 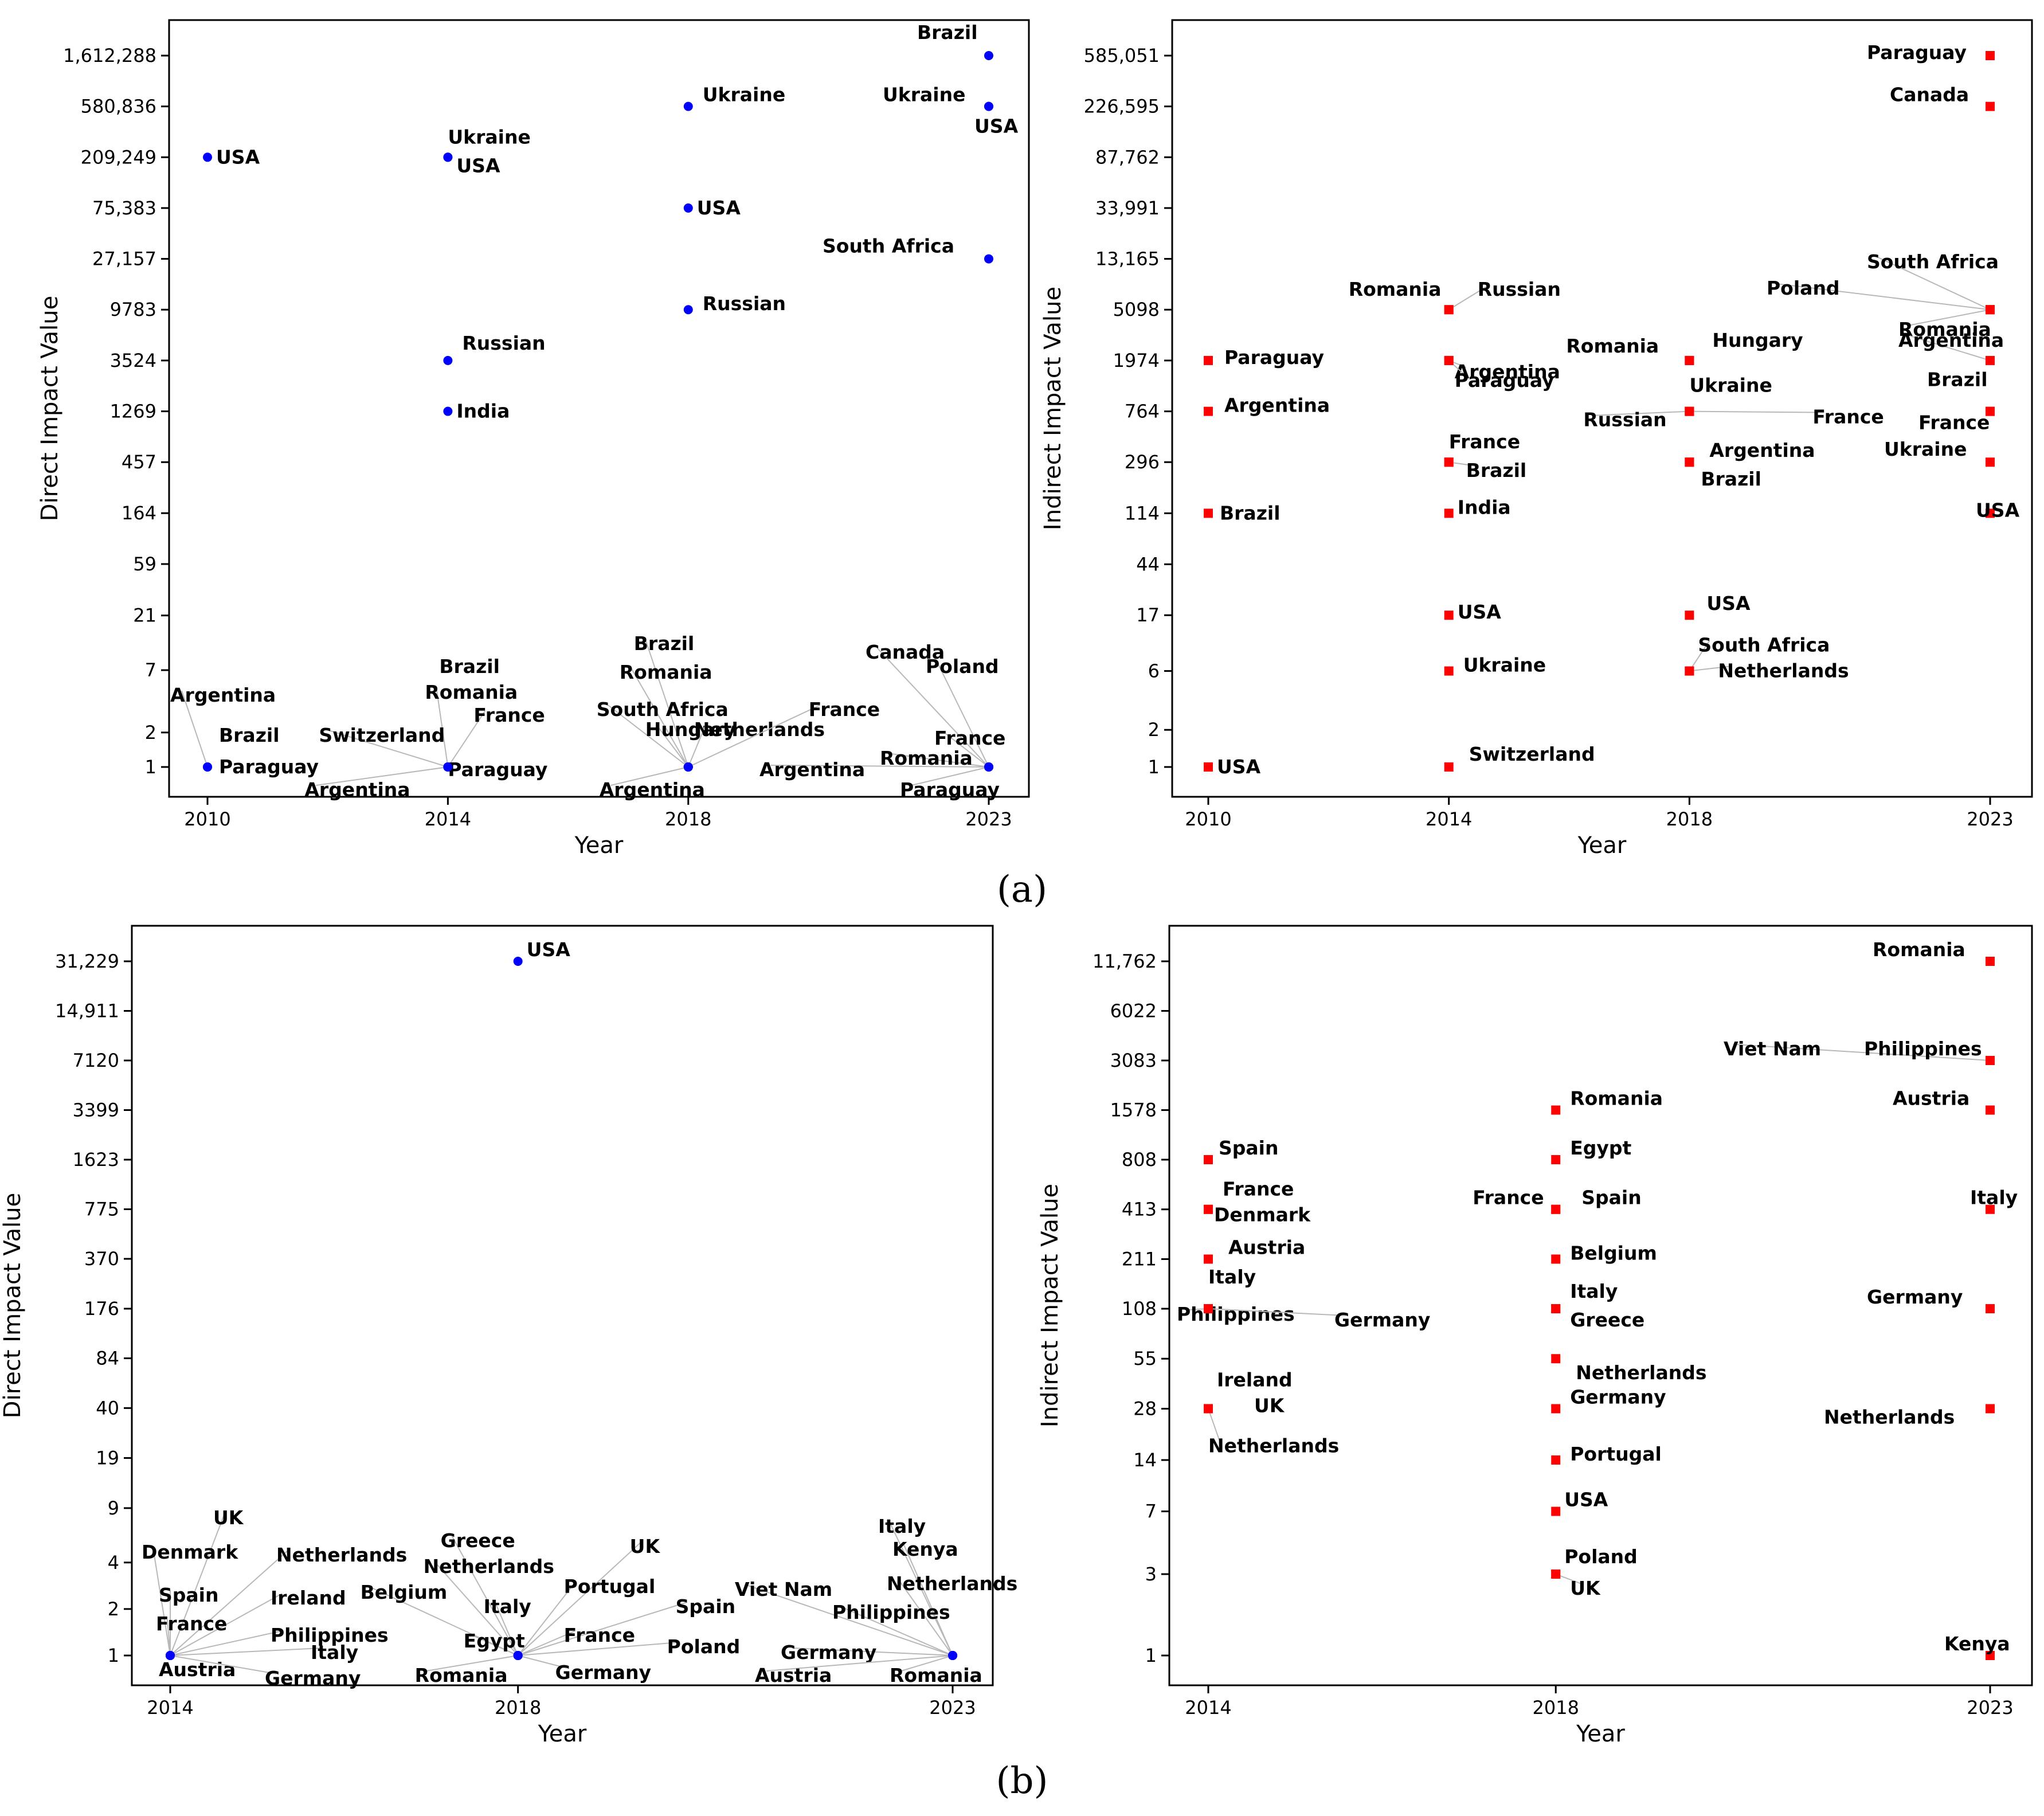 I want to click on y-tick-label: 44, so click(x=1148, y=564).